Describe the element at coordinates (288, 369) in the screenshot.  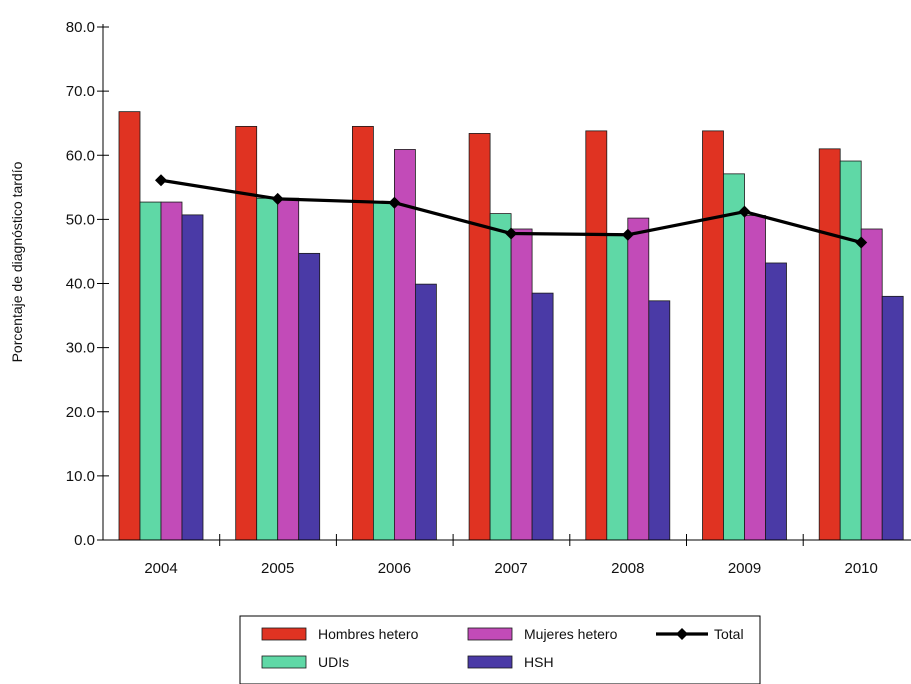
I see `bar-mujeres-hetero-2005` at that location.